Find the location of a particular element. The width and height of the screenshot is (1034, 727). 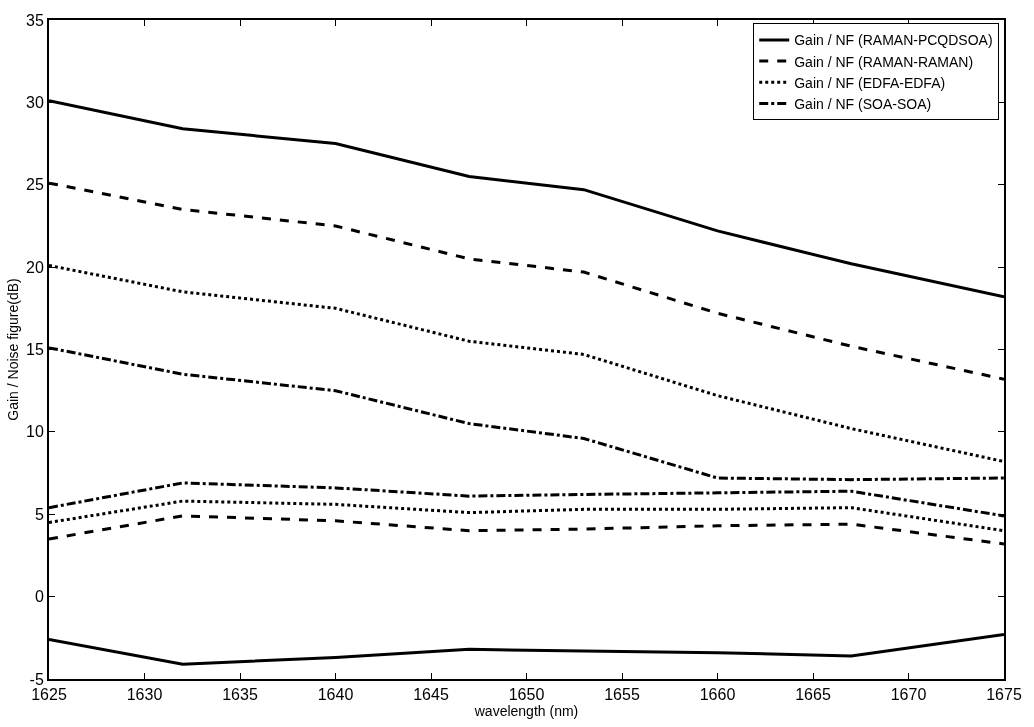

x-tick-label: 1645 is located at coordinates (431, 695).